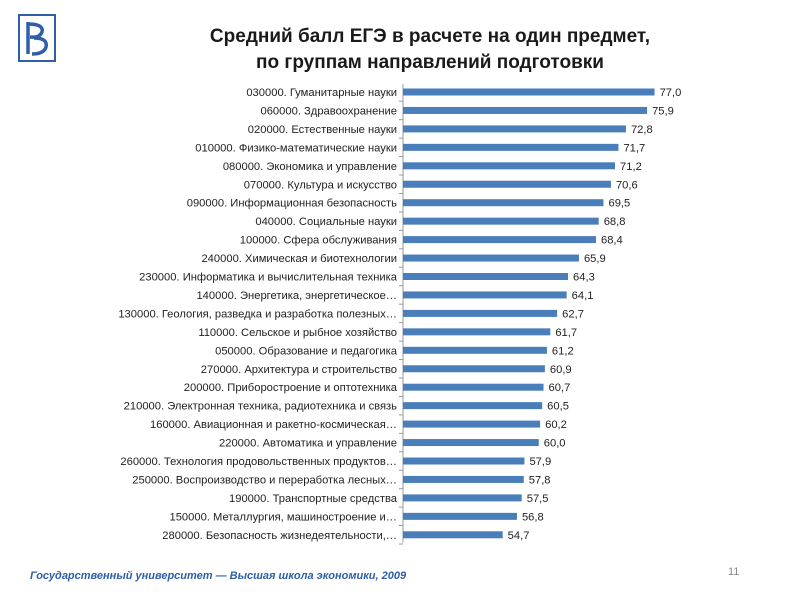 The height and width of the screenshot is (600, 800). I want to click on data-label: 64,3, so click(584, 278).